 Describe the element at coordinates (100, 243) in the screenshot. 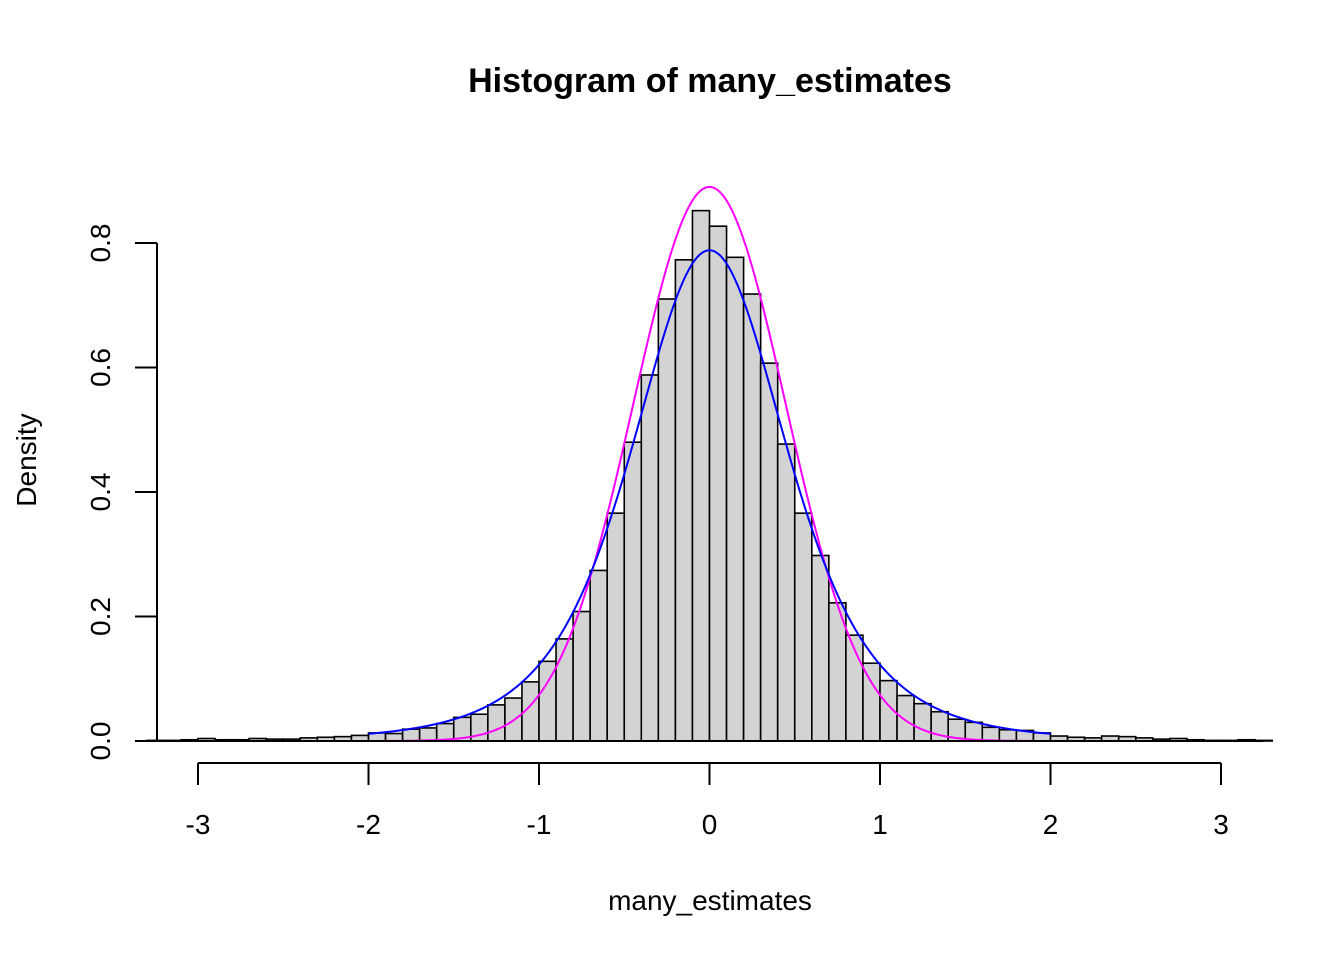

I see `y-tick-label: 0.8` at that location.